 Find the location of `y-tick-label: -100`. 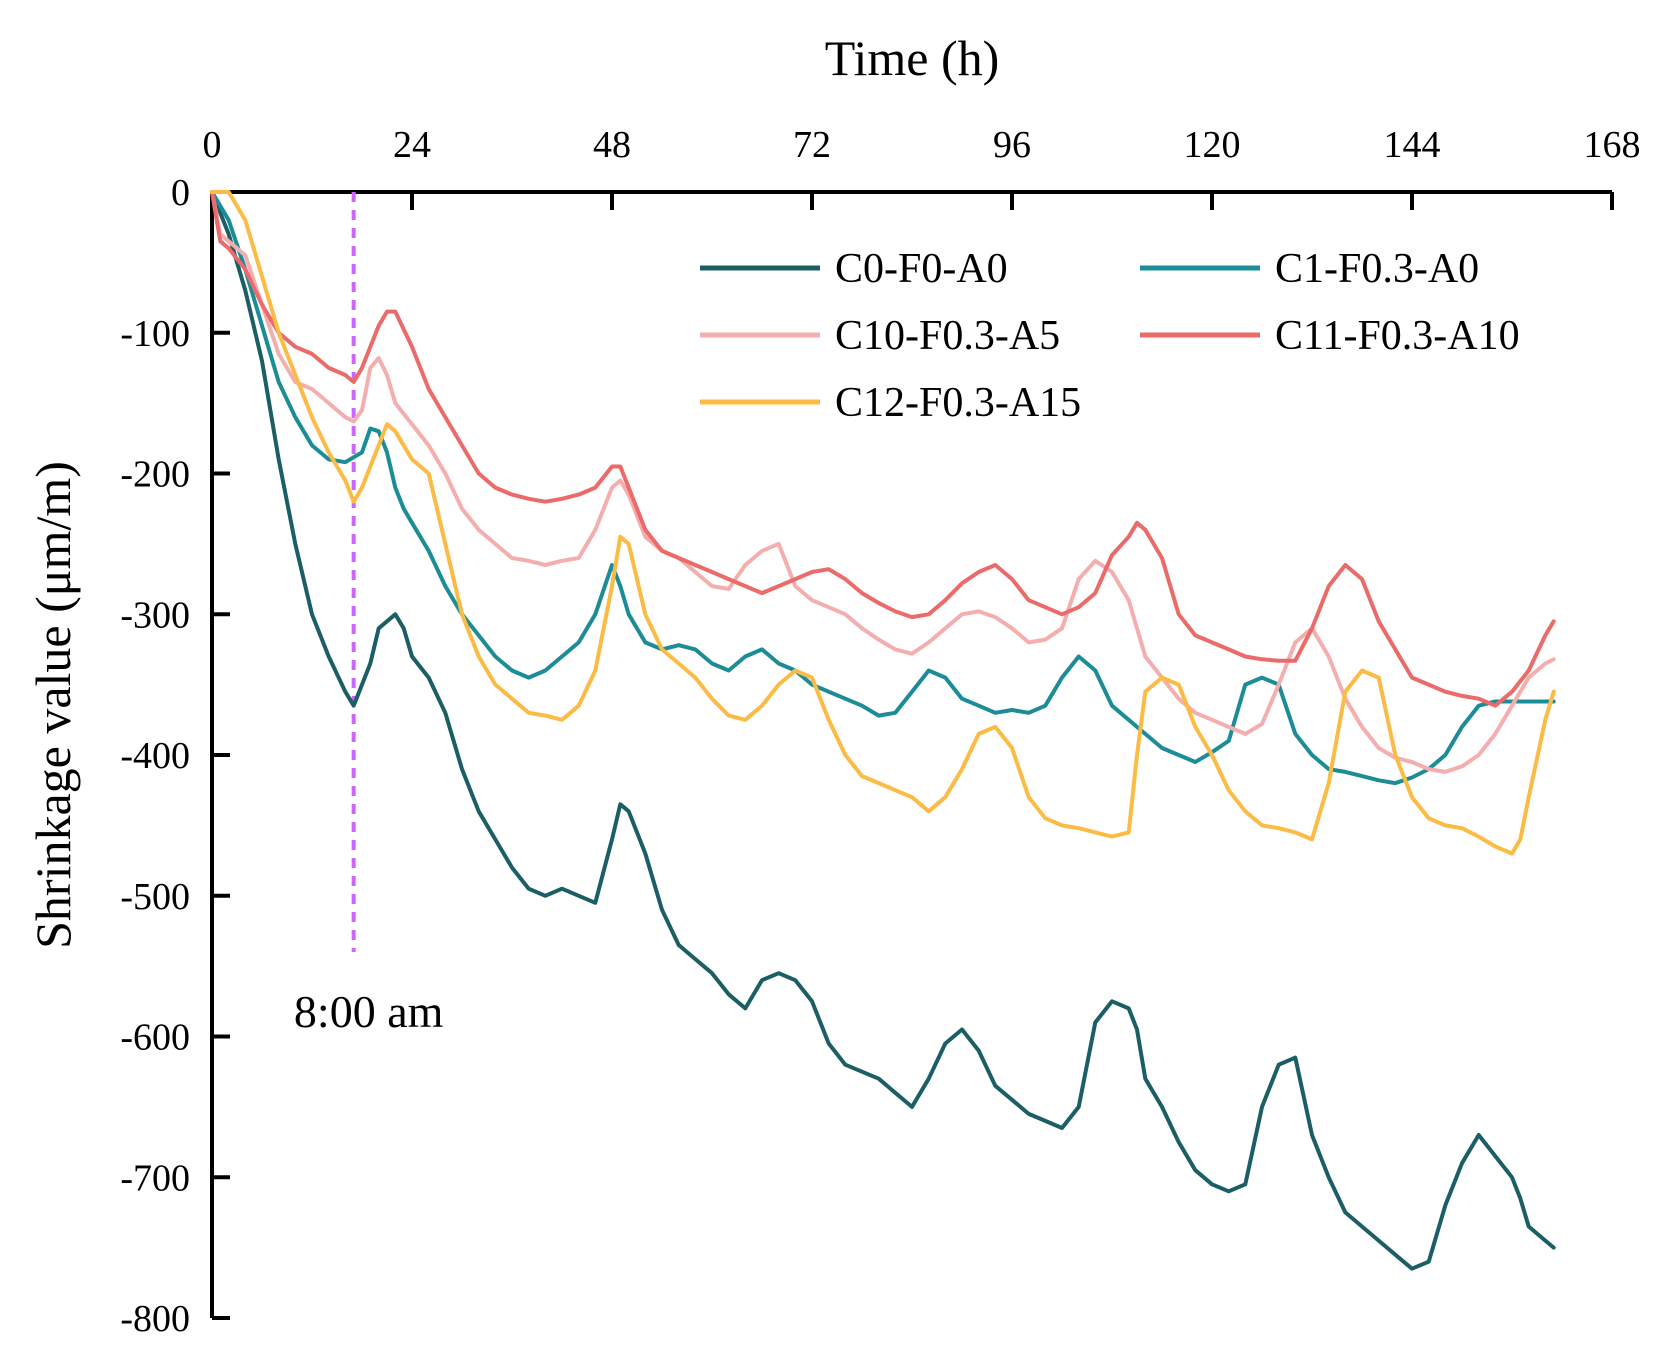

y-tick-label: -100 is located at coordinates (155, 334).